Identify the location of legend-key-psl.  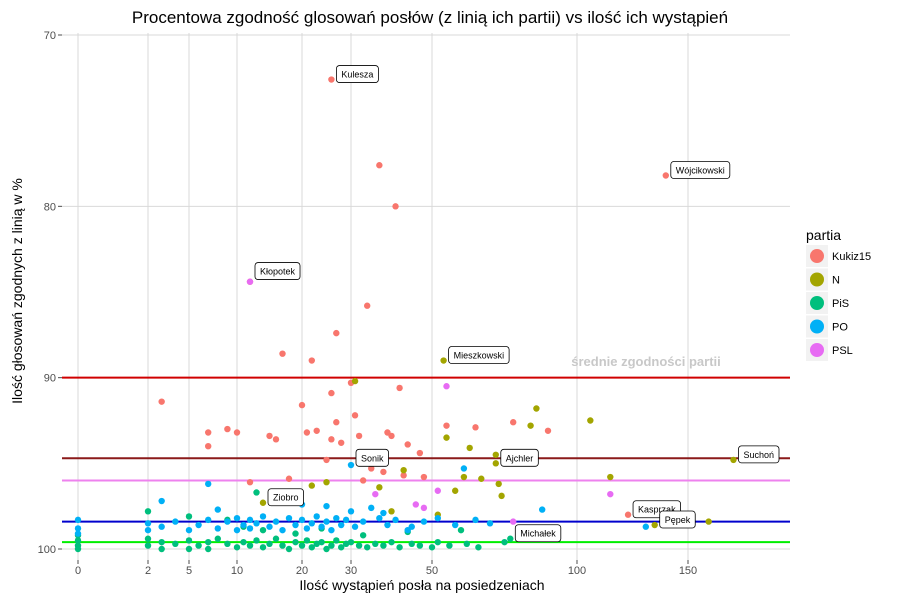
(817, 350).